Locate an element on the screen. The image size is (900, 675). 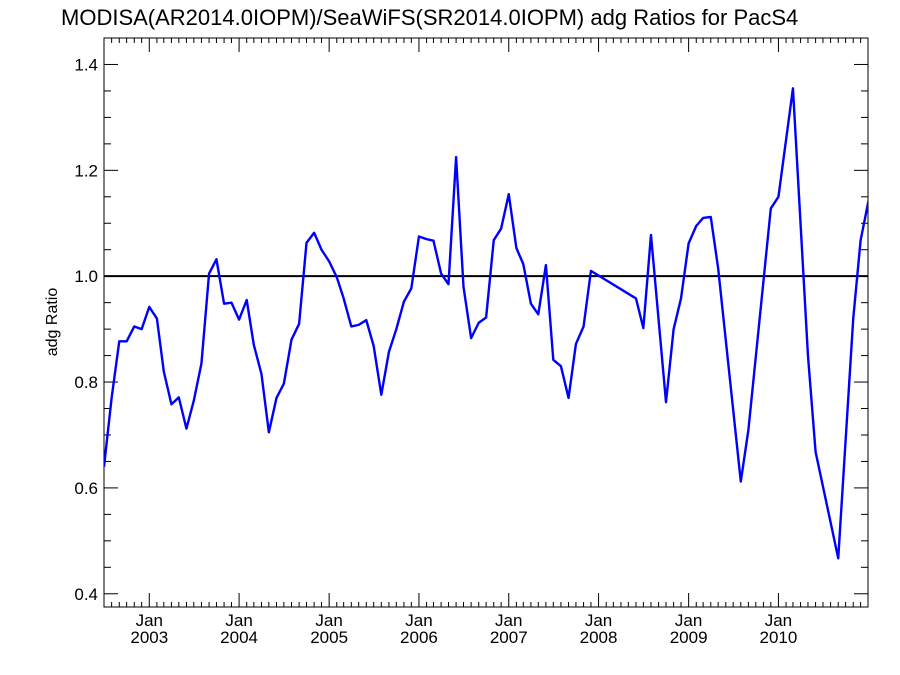
x-tick-label-year: 2004 is located at coordinates (239, 637).